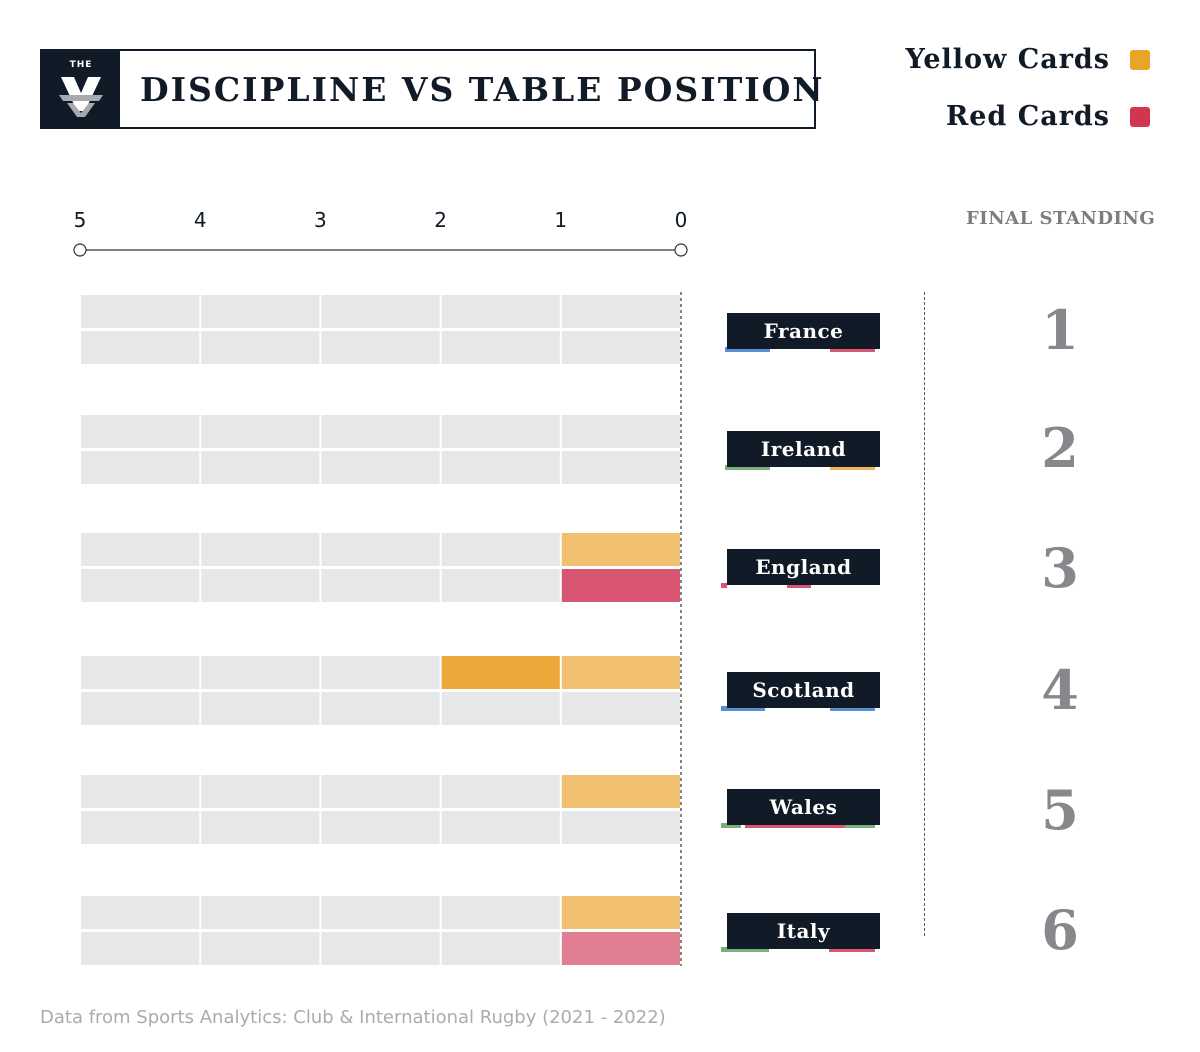 This screenshot has width=1200, height=1052. Describe the element at coordinates (80, 220) in the screenshot. I see `x-tick-label: 5` at that location.